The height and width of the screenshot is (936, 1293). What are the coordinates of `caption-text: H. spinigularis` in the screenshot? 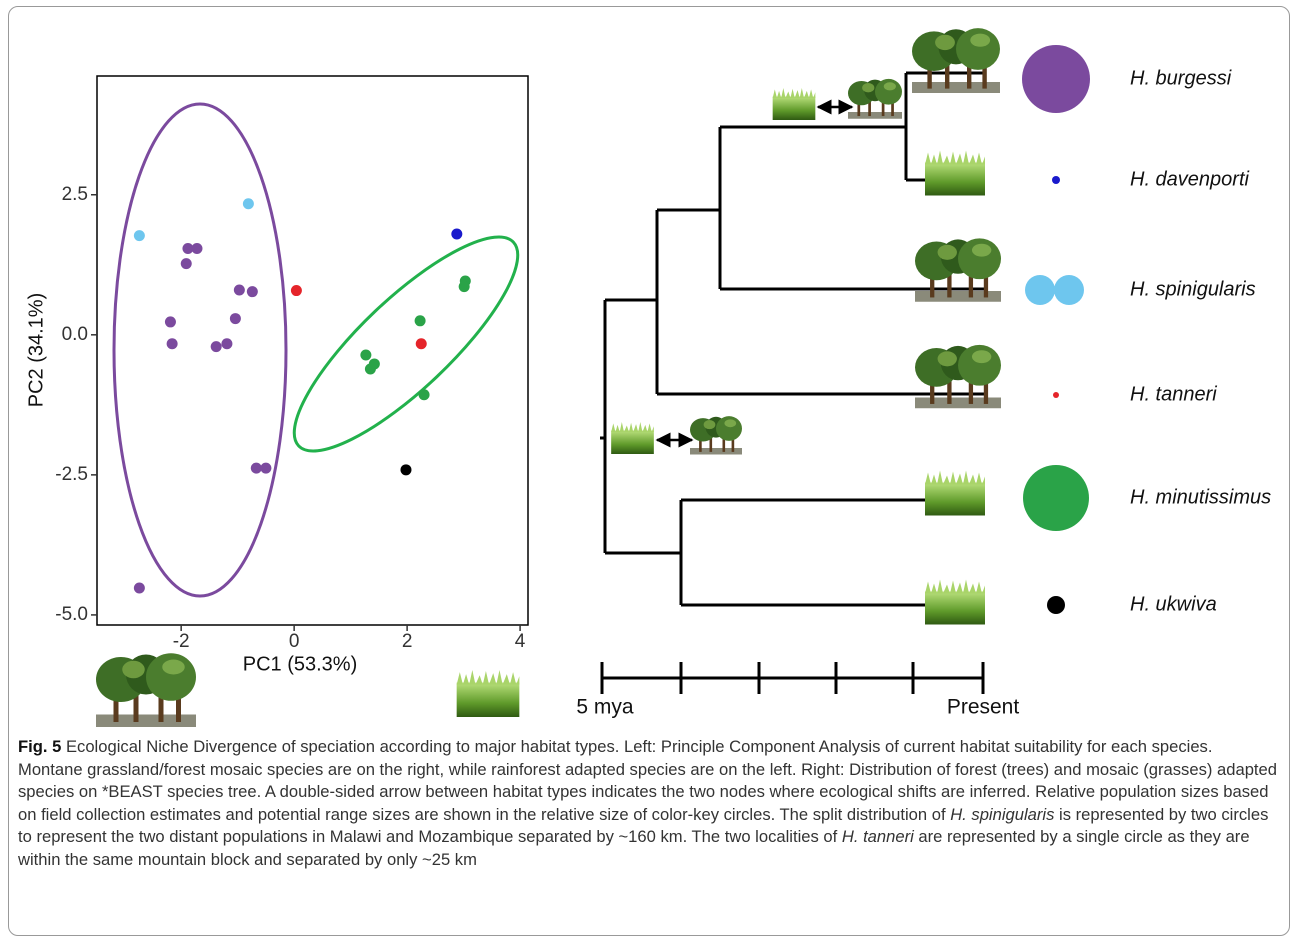 It's located at (1002, 814).